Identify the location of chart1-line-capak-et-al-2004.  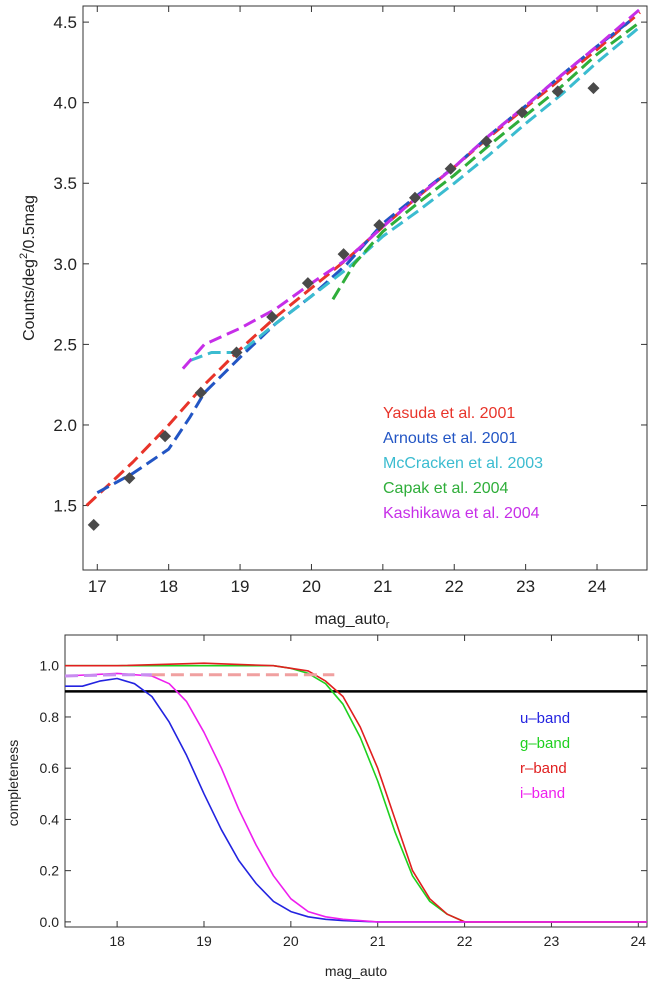
(486, 160).